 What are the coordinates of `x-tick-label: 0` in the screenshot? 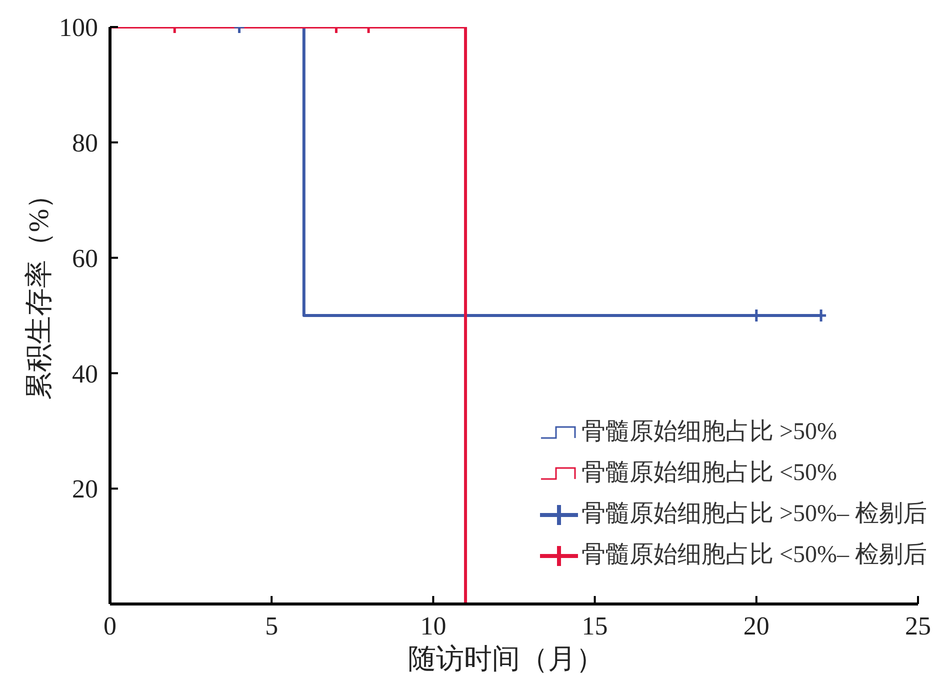 It's located at (110, 625).